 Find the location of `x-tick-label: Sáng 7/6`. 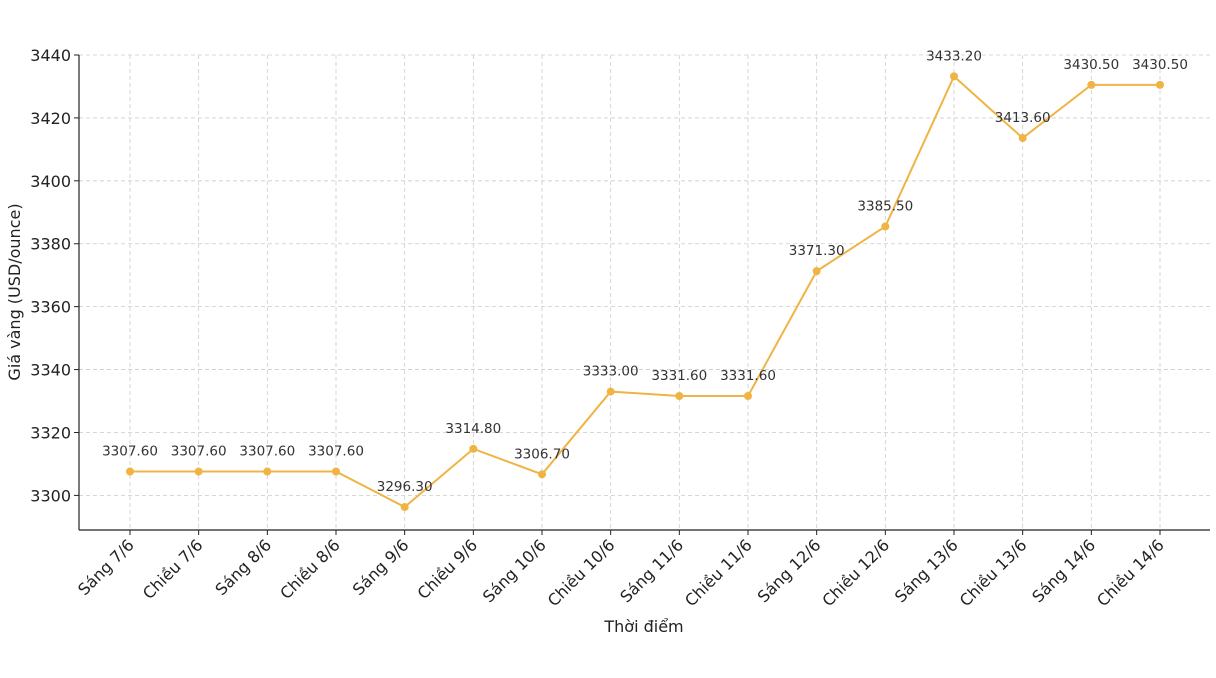

x-tick-label: Sáng 7/6 is located at coordinates (106, 567).